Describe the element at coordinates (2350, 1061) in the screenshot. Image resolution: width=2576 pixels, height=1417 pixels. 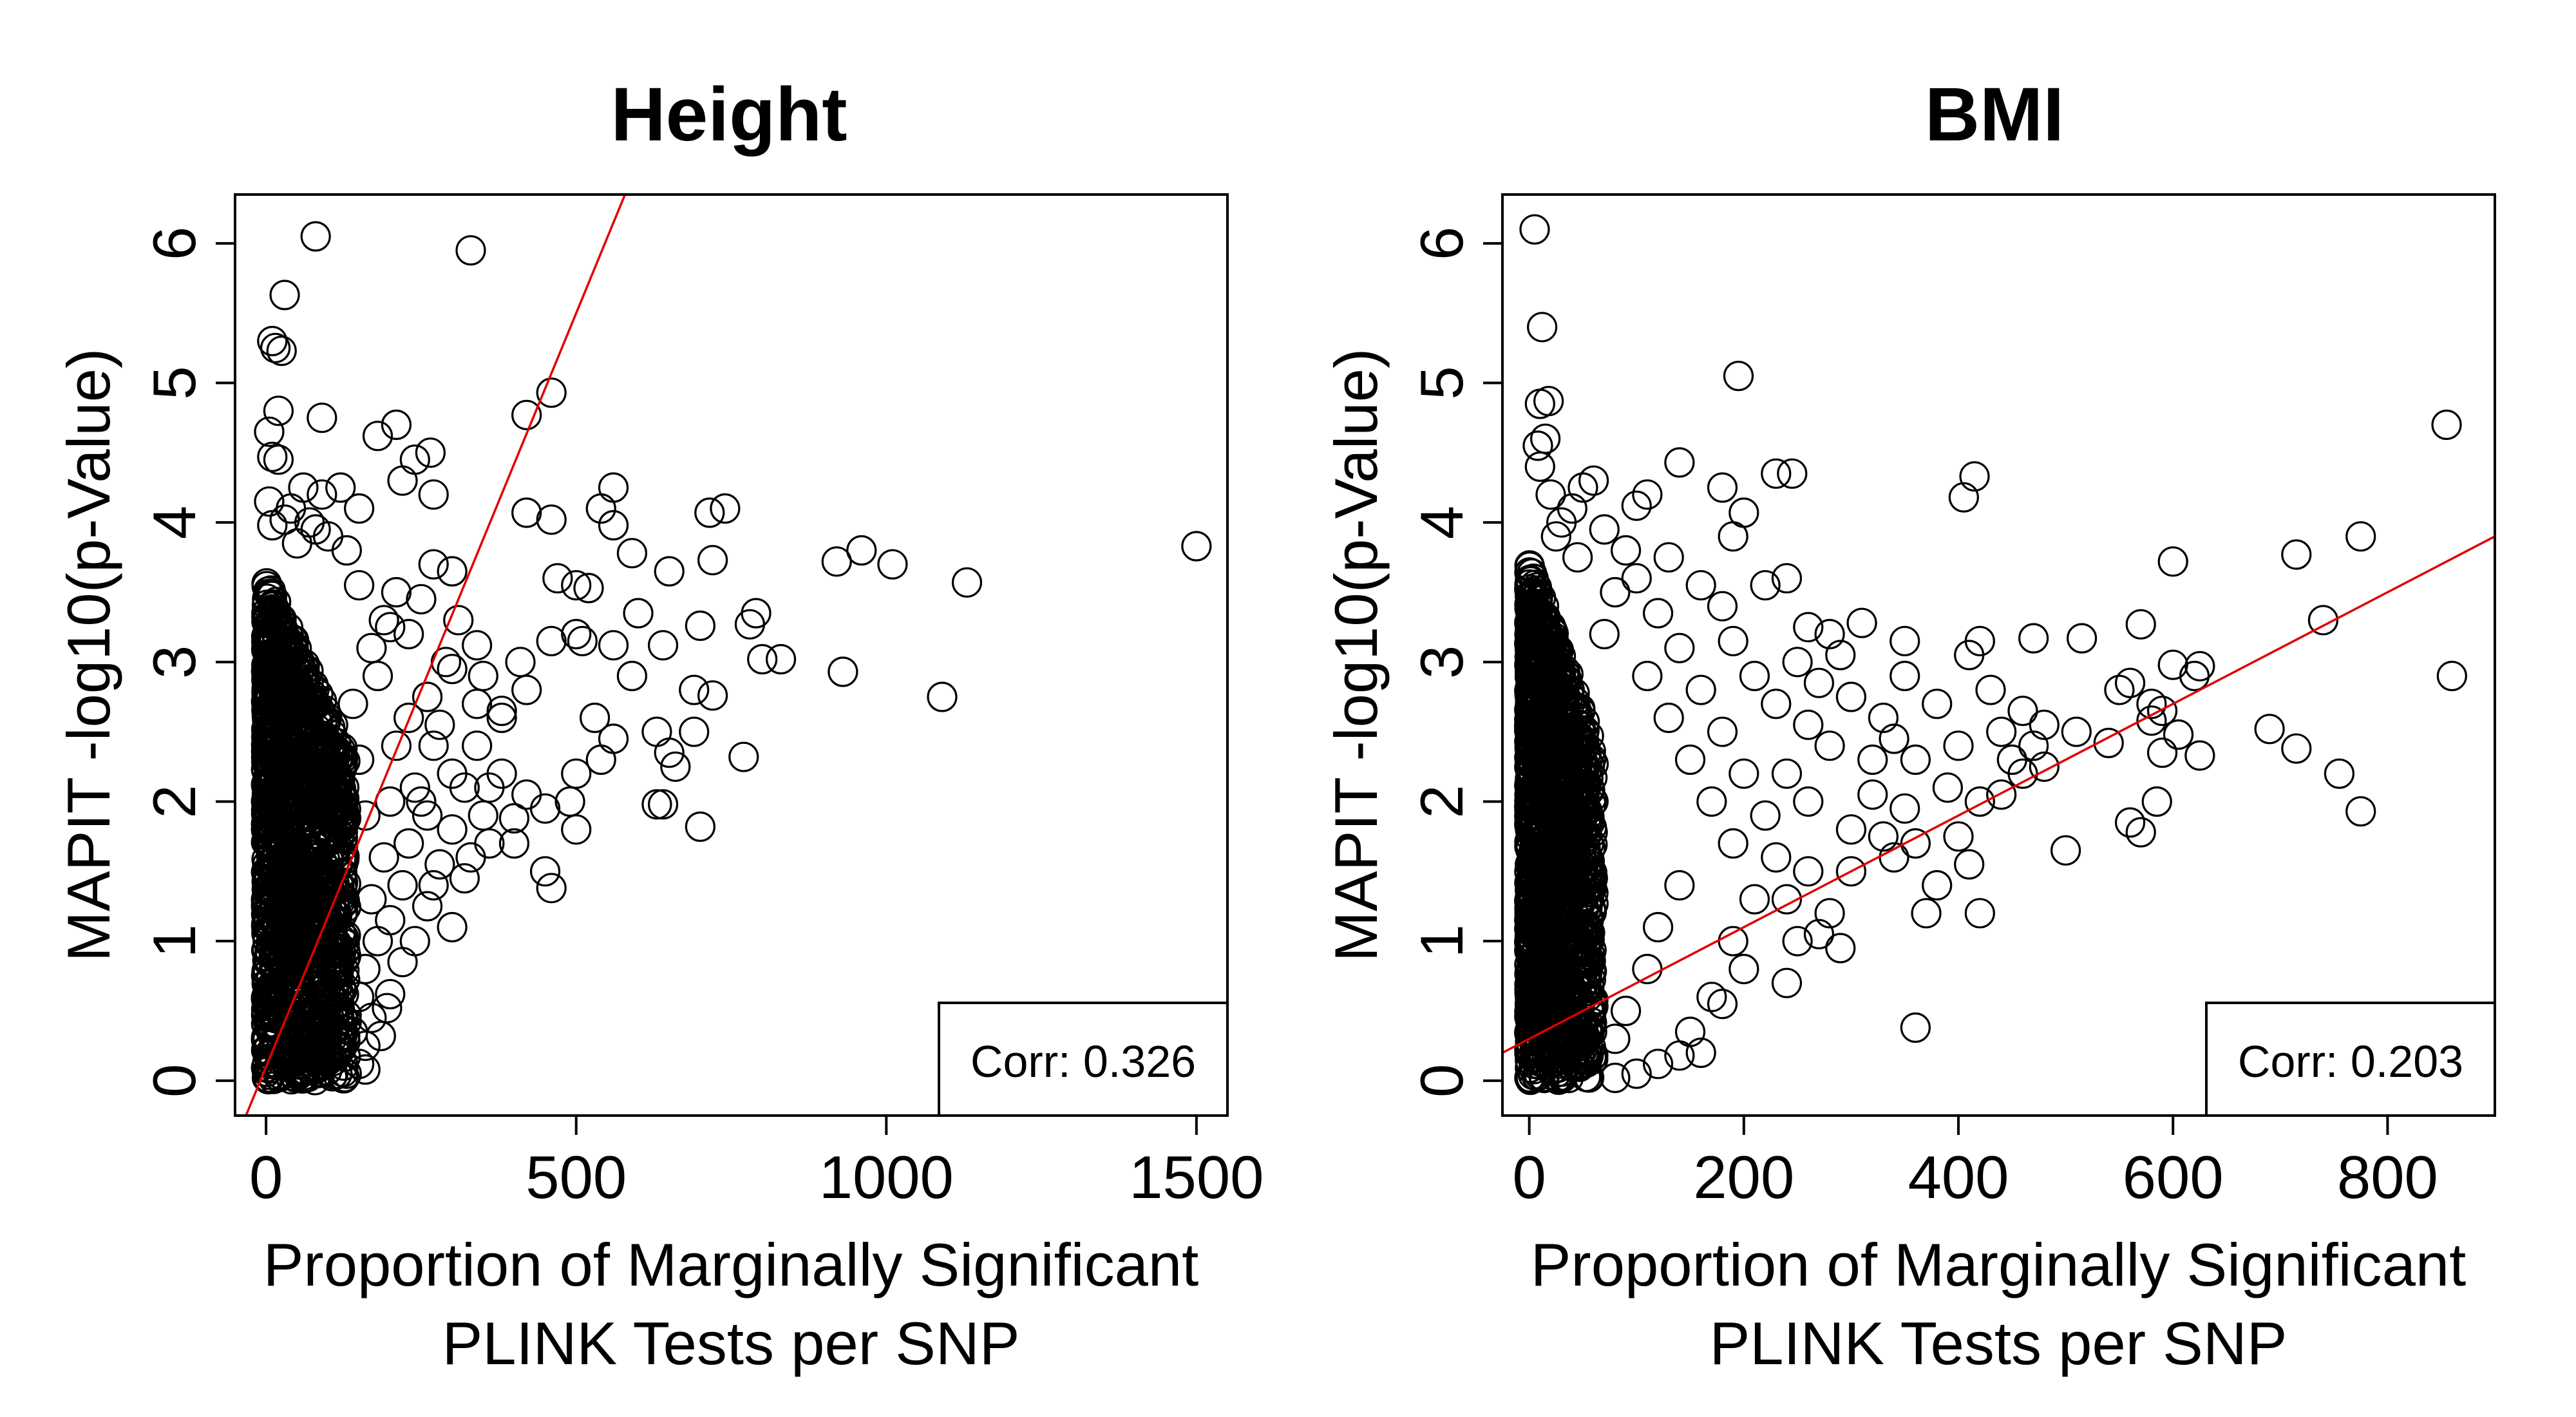
I see `bmi-corr-label: Corr: 0.203` at that location.